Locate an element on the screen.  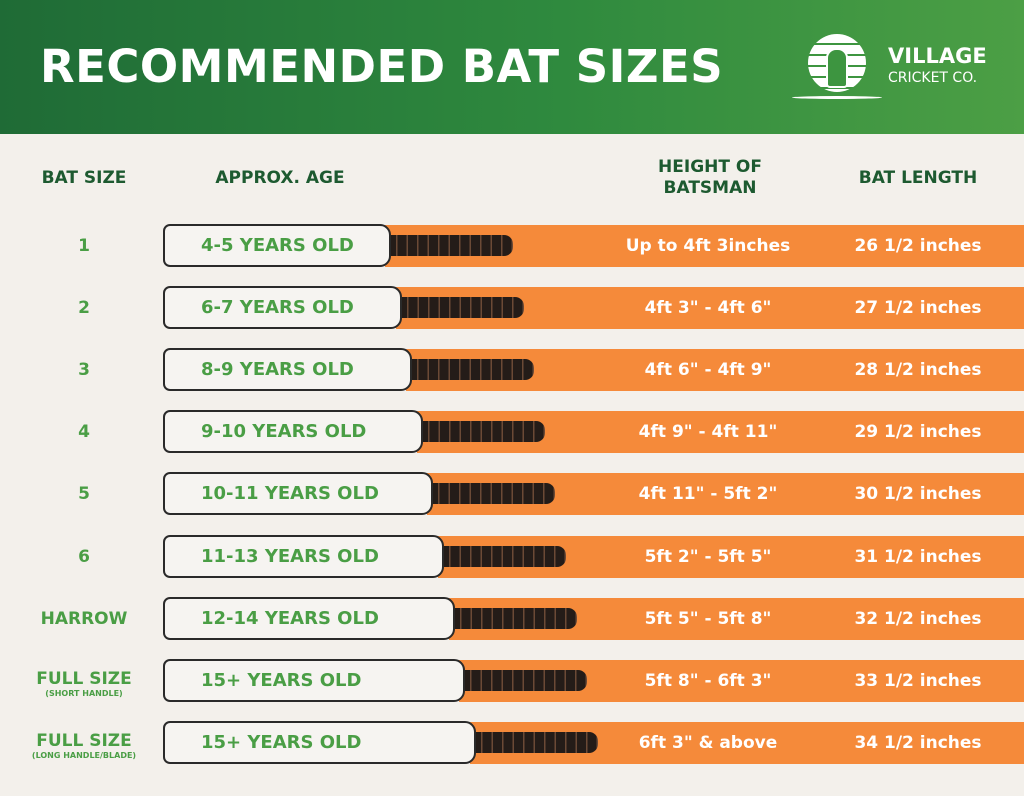
batsman-height: 5ft 2" - 5ft 5" is located at coordinates (708, 556).